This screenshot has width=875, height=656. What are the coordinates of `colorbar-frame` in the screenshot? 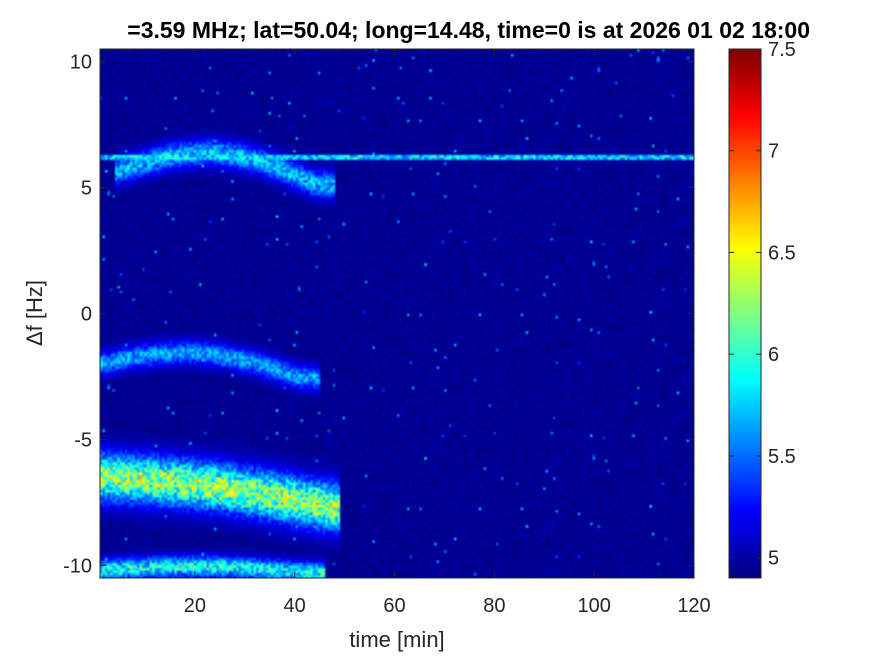 It's located at (745, 313).